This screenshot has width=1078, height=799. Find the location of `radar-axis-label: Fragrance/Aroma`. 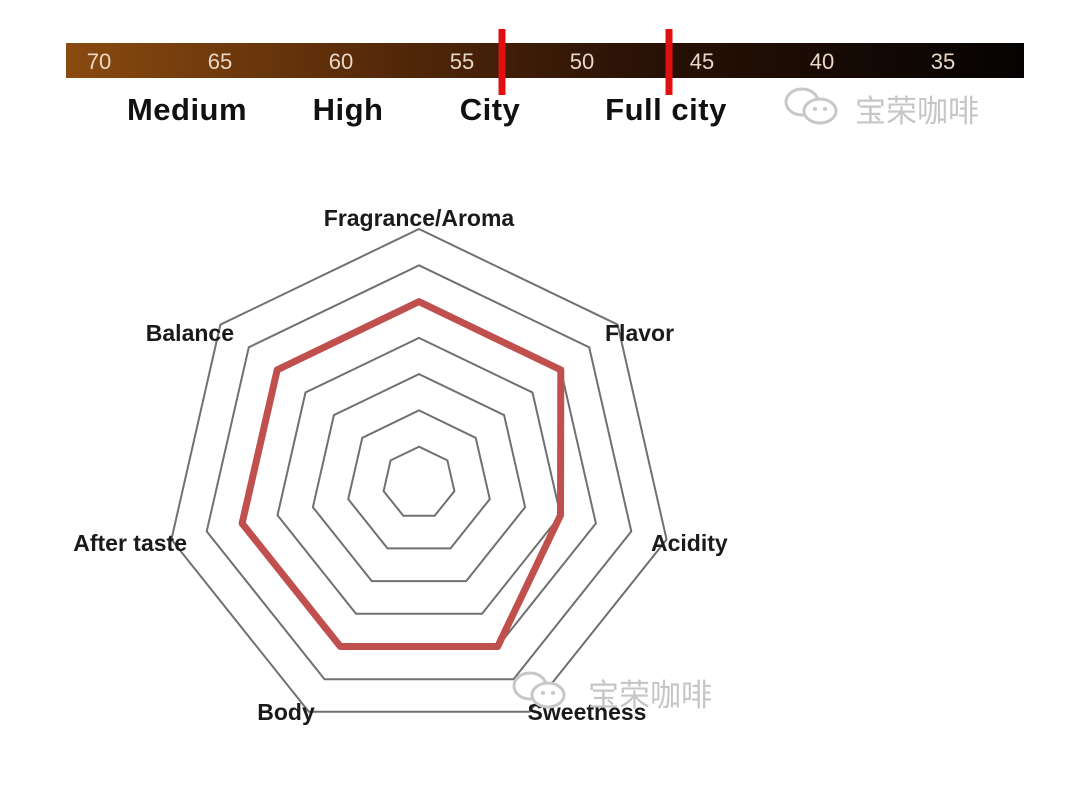

radar-axis-label: Fragrance/Aroma is located at coordinates (419, 218).